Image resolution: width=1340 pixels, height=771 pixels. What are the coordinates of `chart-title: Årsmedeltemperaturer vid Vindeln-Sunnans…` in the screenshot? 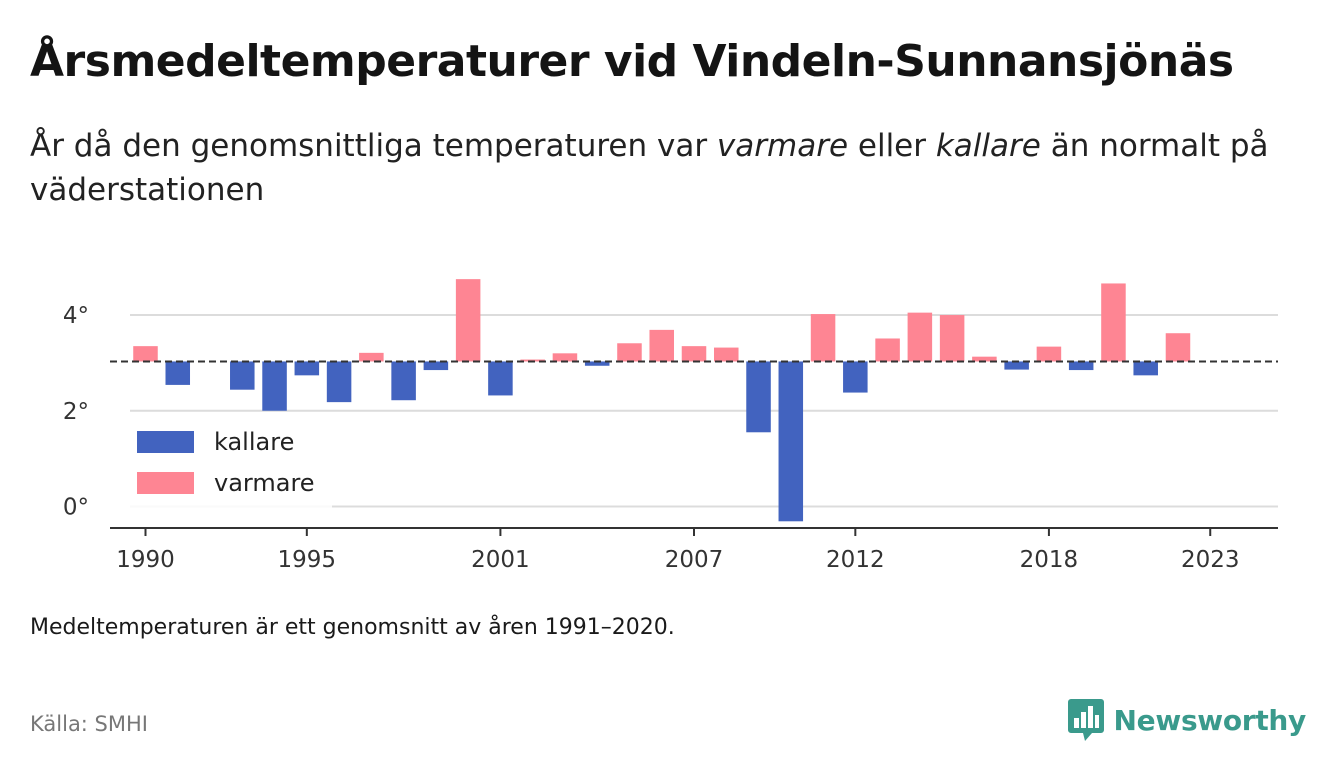 It's located at (632, 61).